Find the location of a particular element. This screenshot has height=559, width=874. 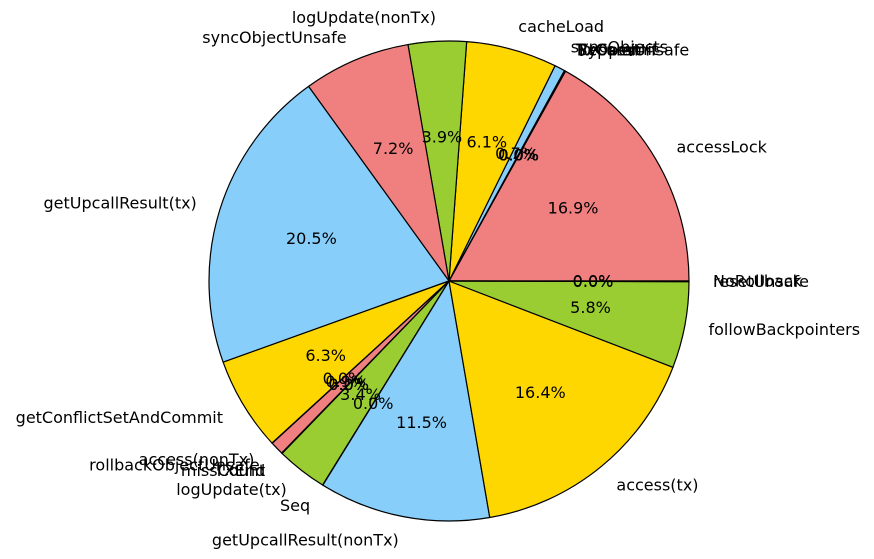

slice-label-access-nontx: access(nonTx) is located at coordinates (197, 459).